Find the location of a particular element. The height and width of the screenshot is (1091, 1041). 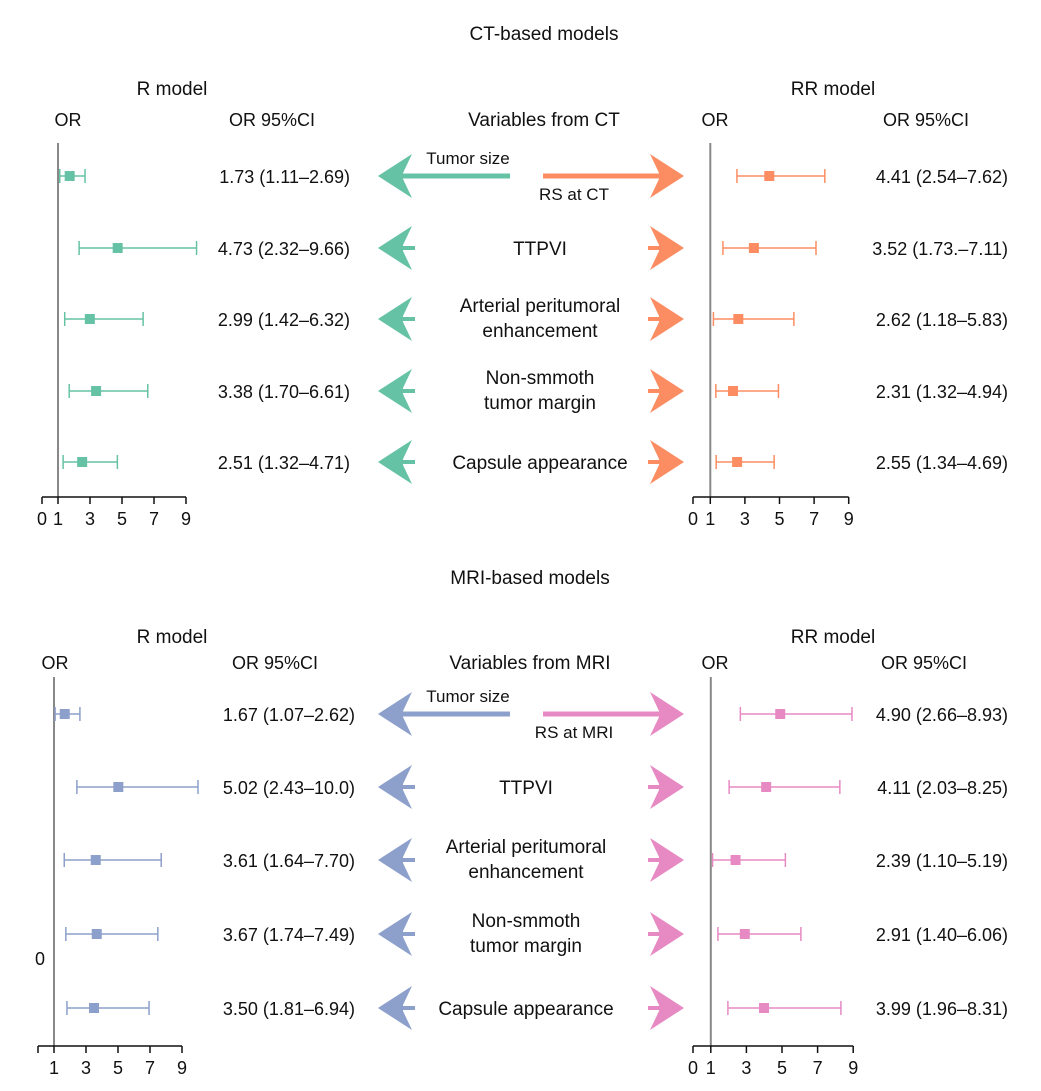

or-ci-label: 1.67 (1.07–2.62) is located at coordinates (289, 715).